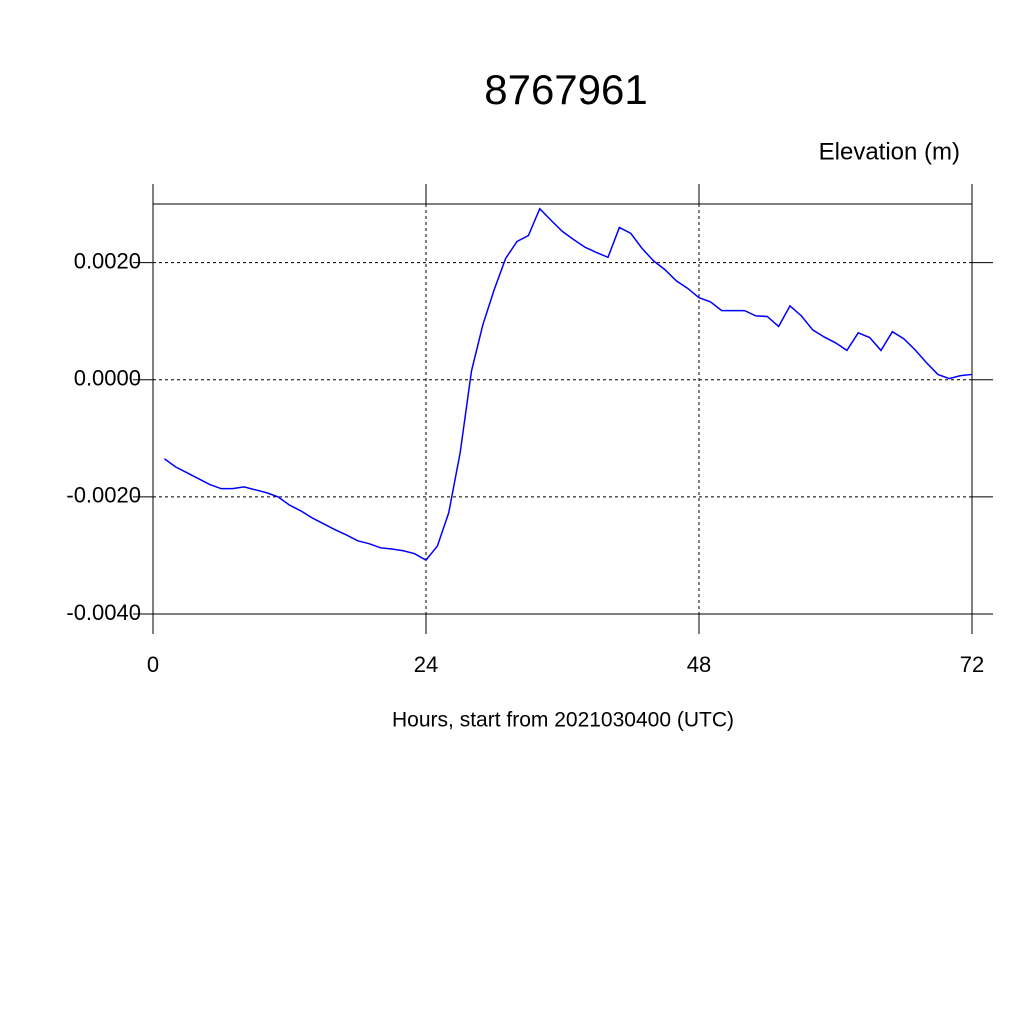 The width and height of the screenshot is (1024, 1029). I want to click on x-tick-label: 72, so click(972, 664).